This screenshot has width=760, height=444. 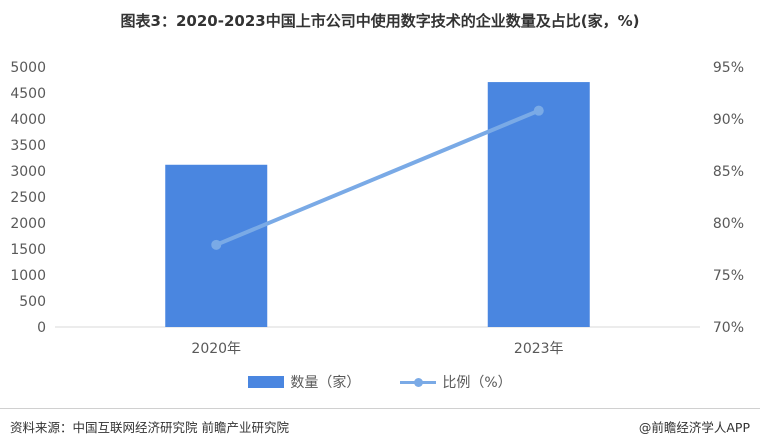 I want to click on legend-item-count: 数量（家）, so click(x=304, y=382).